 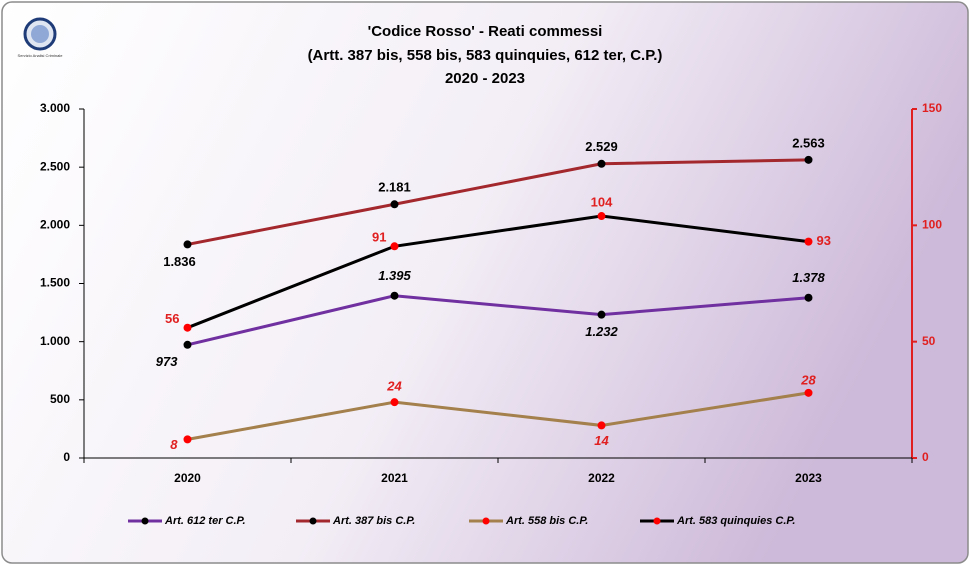 What do you see at coordinates (932, 225) in the screenshot?
I see `y2-tick-label: 100` at bounding box center [932, 225].